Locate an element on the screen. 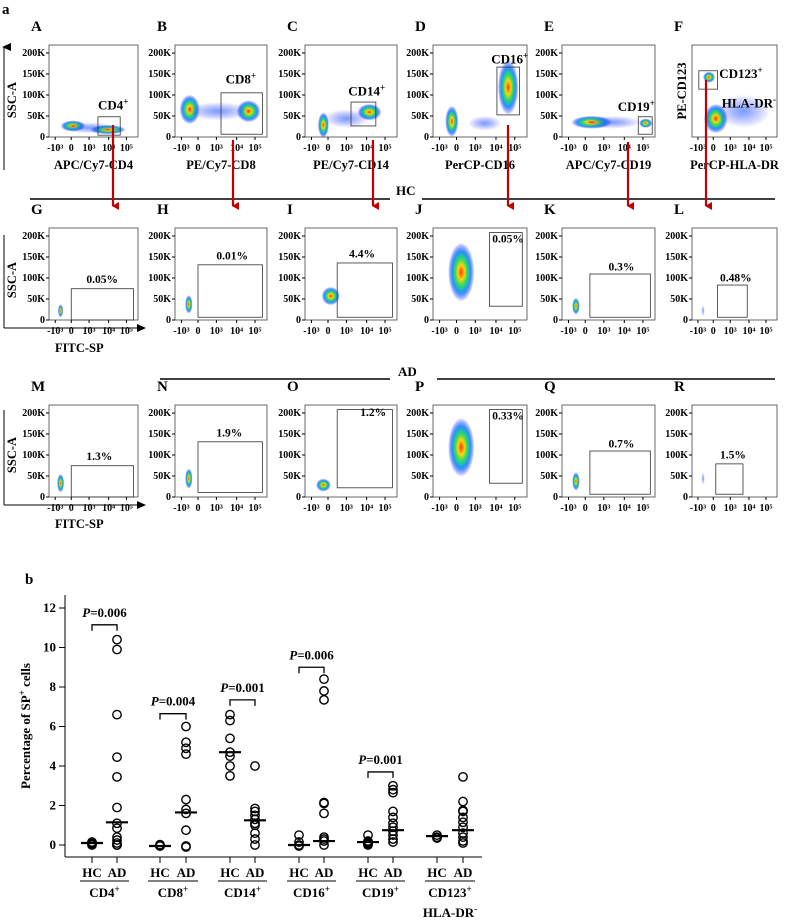 This screenshot has height=920, width=785. panel-letter-r-text: R is located at coordinates (679, 387).